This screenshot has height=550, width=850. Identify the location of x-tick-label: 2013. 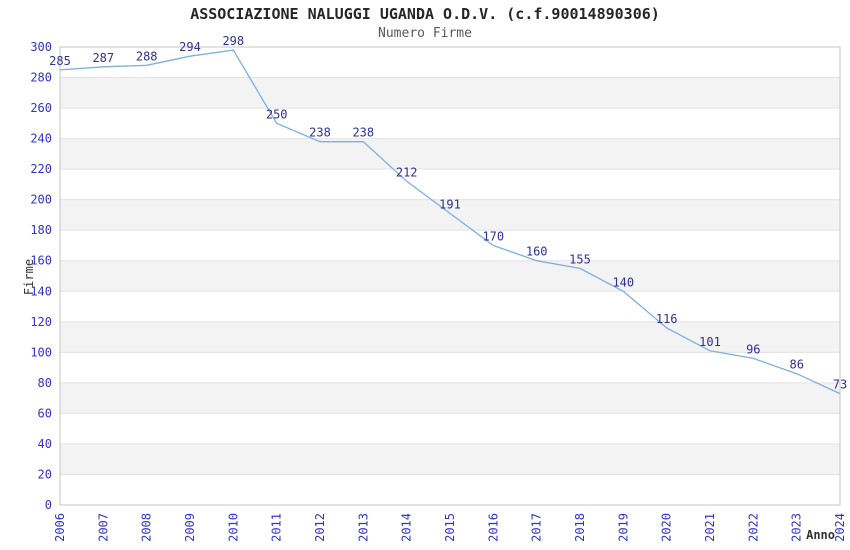
(363, 527).